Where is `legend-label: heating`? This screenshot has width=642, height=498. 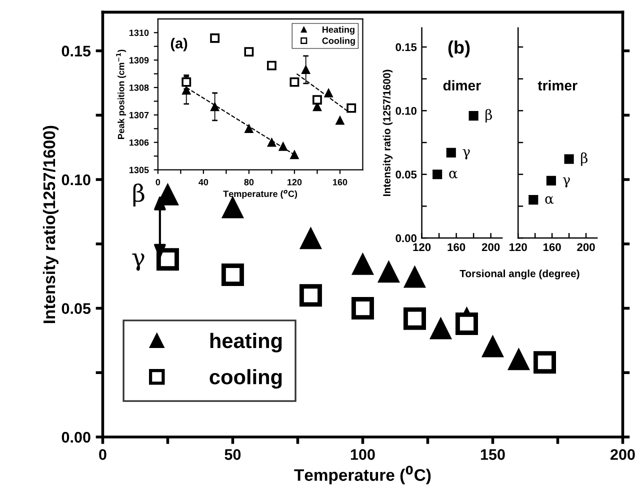
legend-label: heating is located at coordinates (246, 342).